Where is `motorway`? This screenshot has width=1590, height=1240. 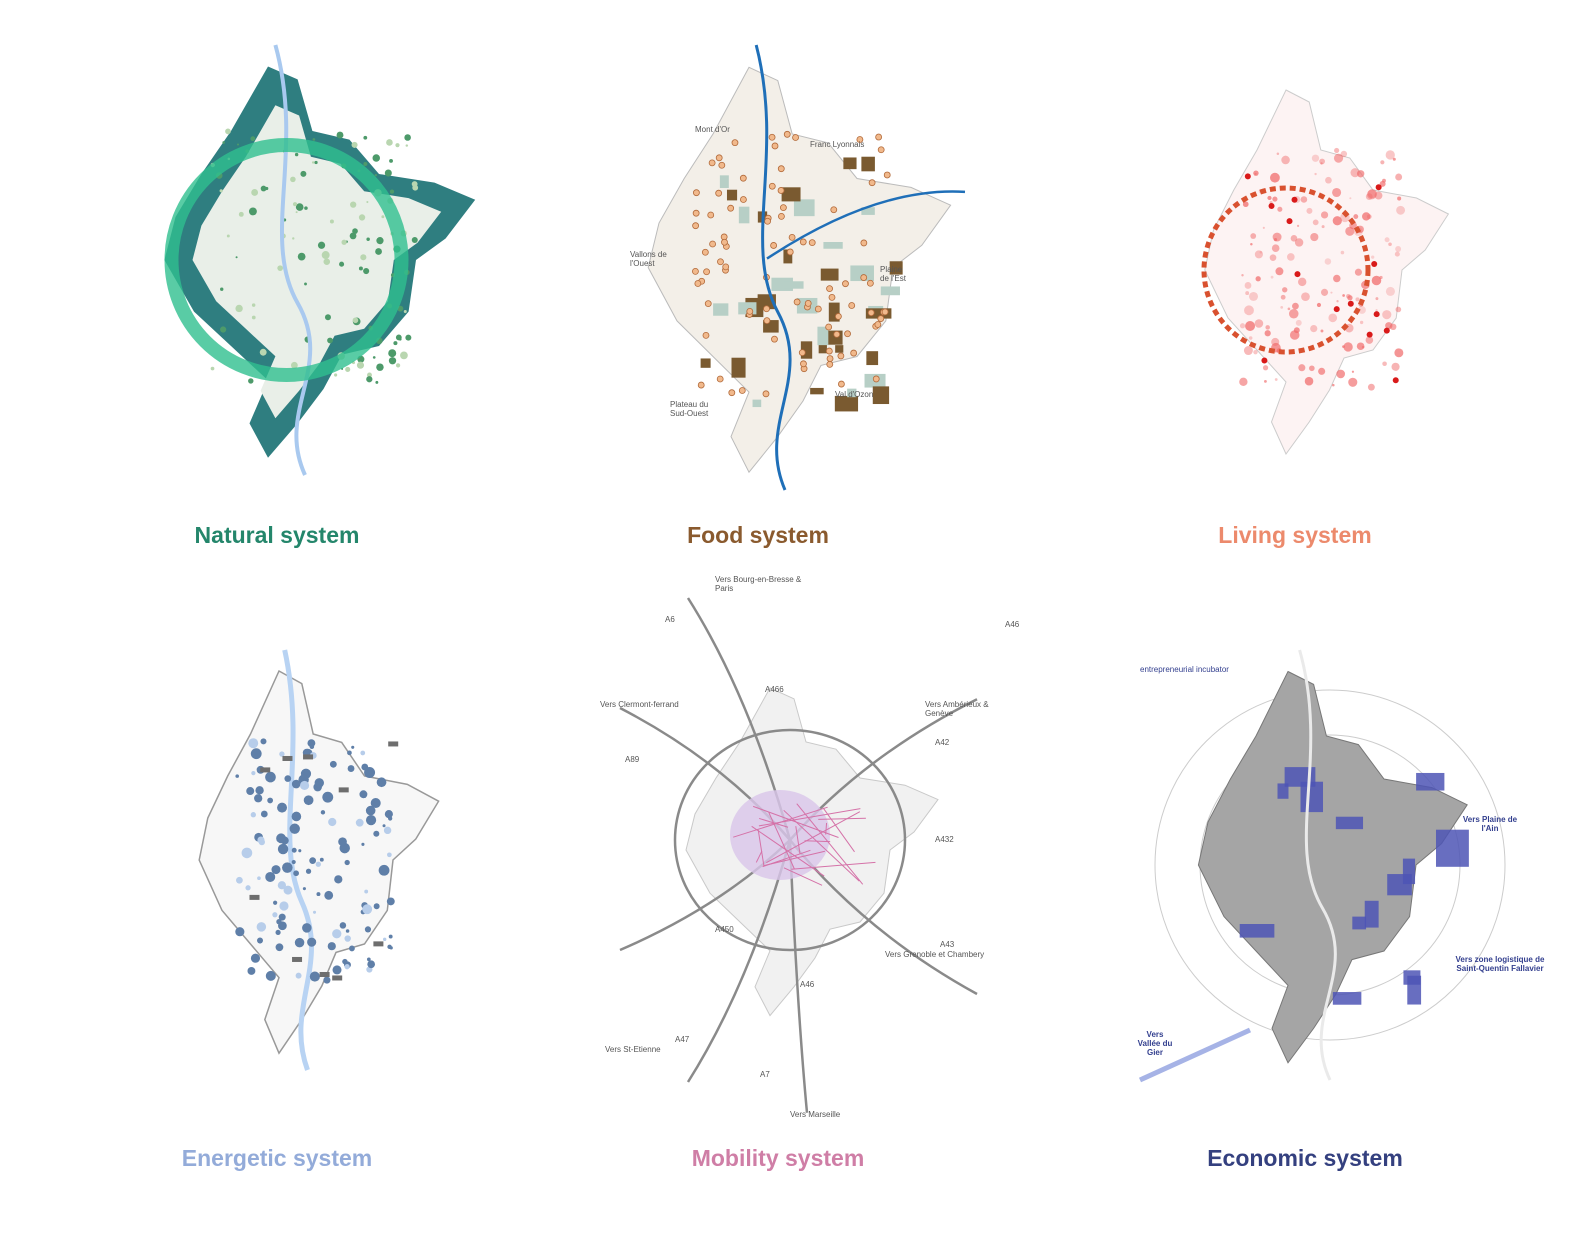
motorway is located at coordinates (798, 976).